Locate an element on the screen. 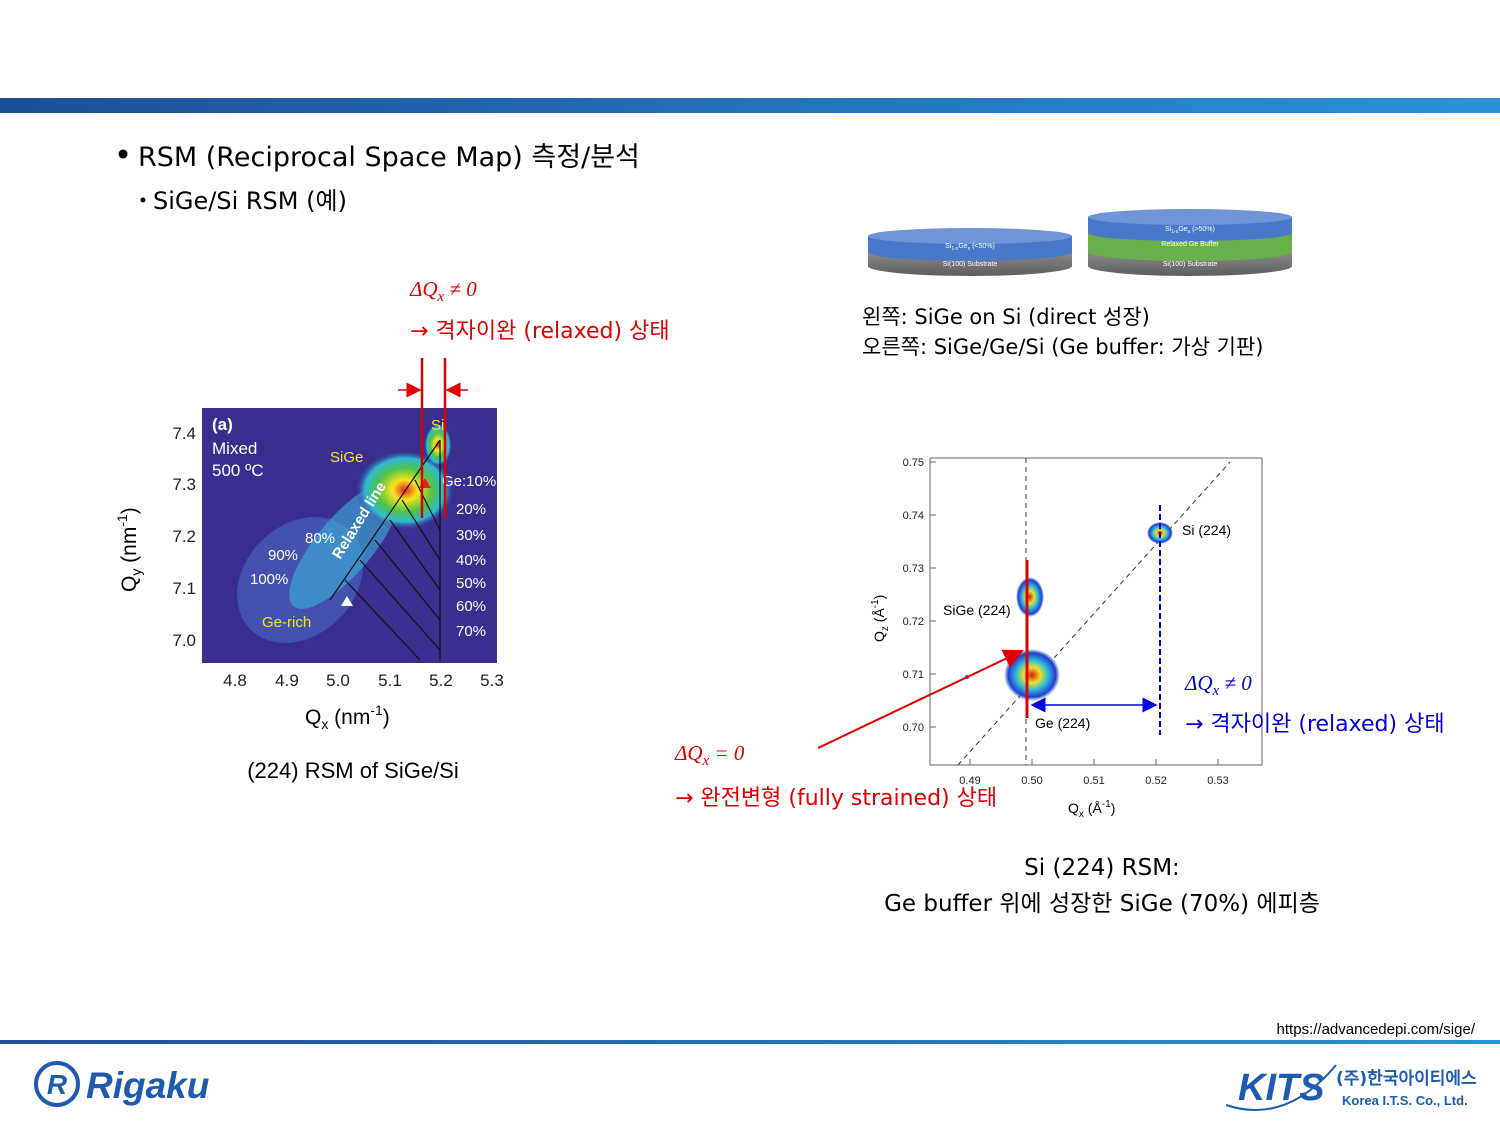 The image size is (1500, 1125). composition-label: 20% is located at coordinates (471, 509).